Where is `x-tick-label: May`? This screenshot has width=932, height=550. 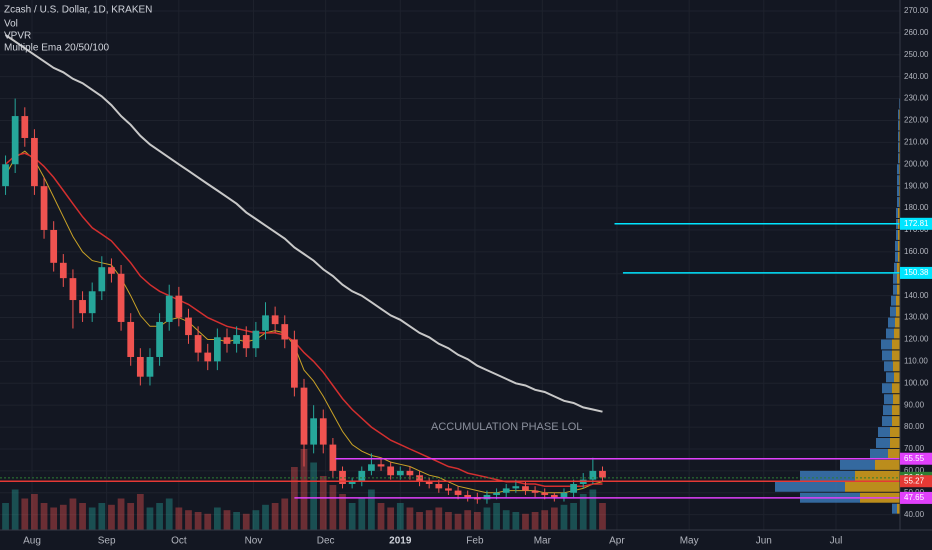
x-tick-label: May is located at coordinates (689, 541).